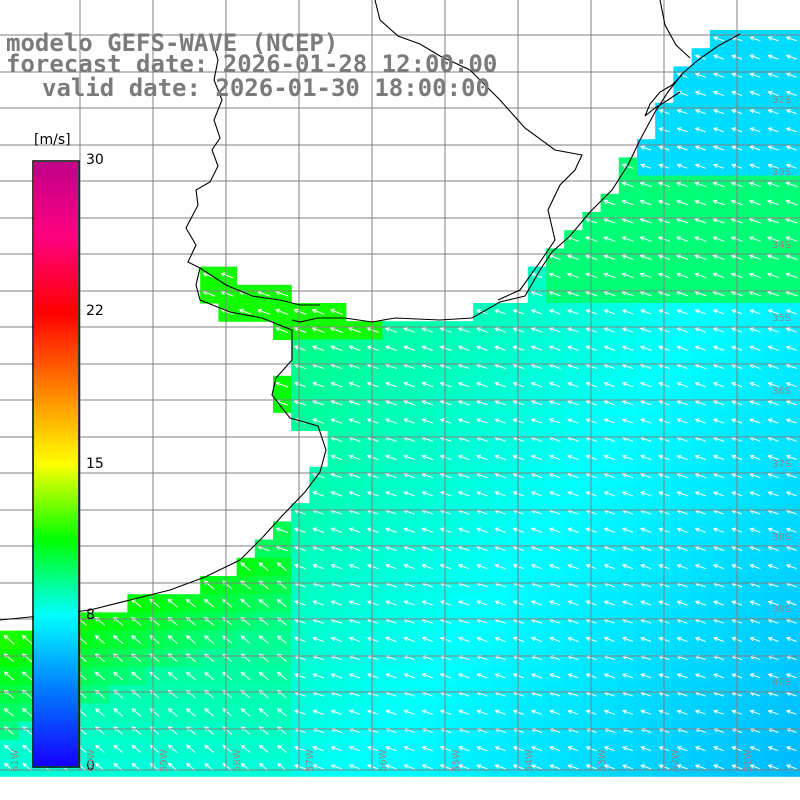 The image size is (800, 800). Describe the element at coordinates (56, 464) in the screenshot. I see `colorbar` at that location.